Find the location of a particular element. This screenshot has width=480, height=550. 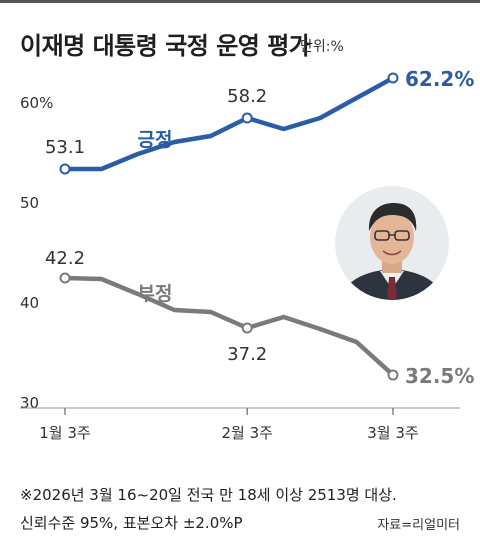

y-tick-label-50: 50 is located at coordinates (29, 203).